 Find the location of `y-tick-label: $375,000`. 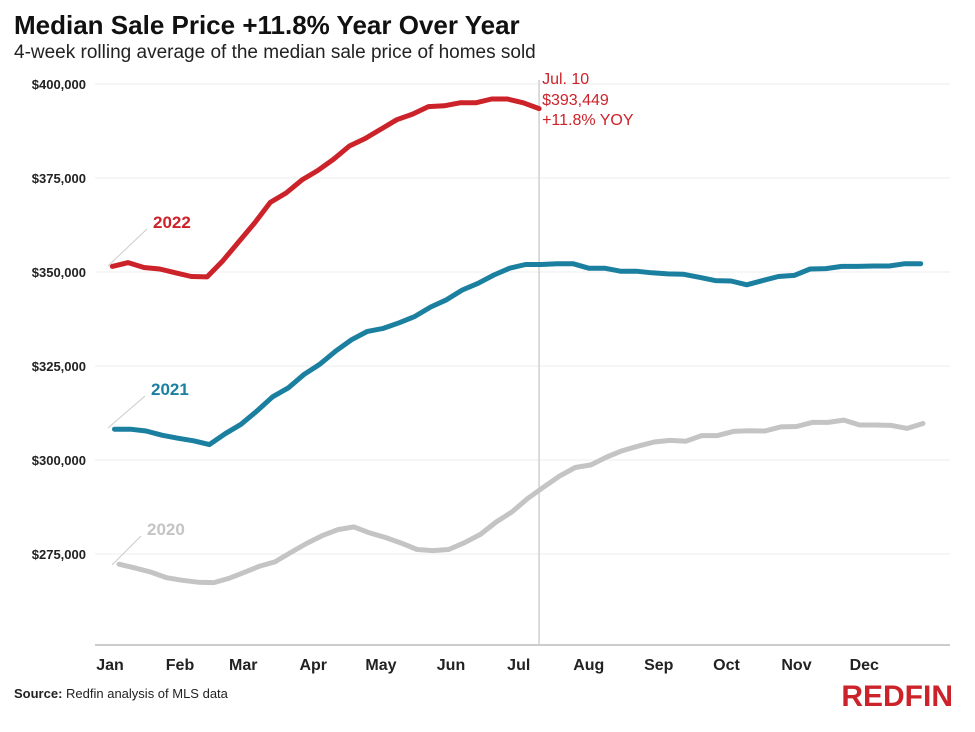

y-tick-label: $375,000 is located at coordinates (59, 178).